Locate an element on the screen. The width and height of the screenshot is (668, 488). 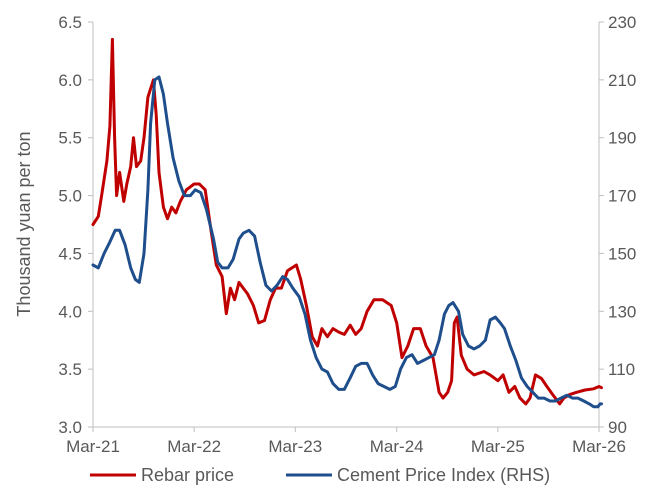
left-tick-label: 6.5 is located at coordinates (70, 22).